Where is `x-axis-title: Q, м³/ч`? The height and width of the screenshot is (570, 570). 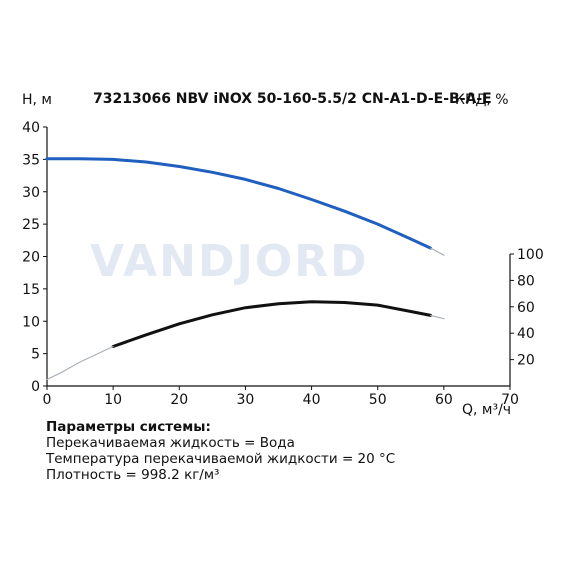 x-axis-title: Q, м³/ч is located at coordinates (486, 410).